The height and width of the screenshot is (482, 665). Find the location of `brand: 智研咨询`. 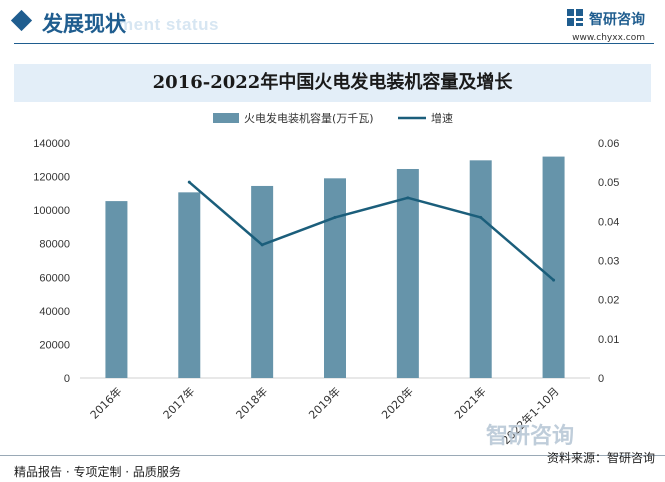

brand: 智研咨询 is located at coordinates (606, 19).